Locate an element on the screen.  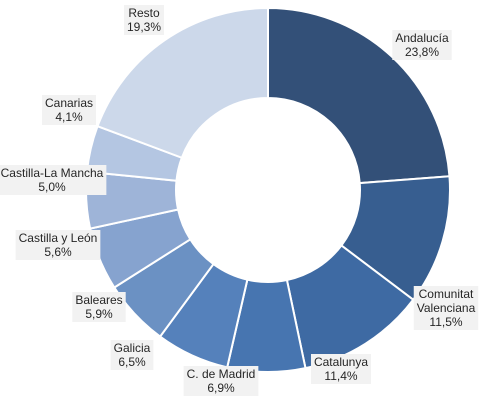
data-label-value: 5,9% is located at coordinates (99, 314).